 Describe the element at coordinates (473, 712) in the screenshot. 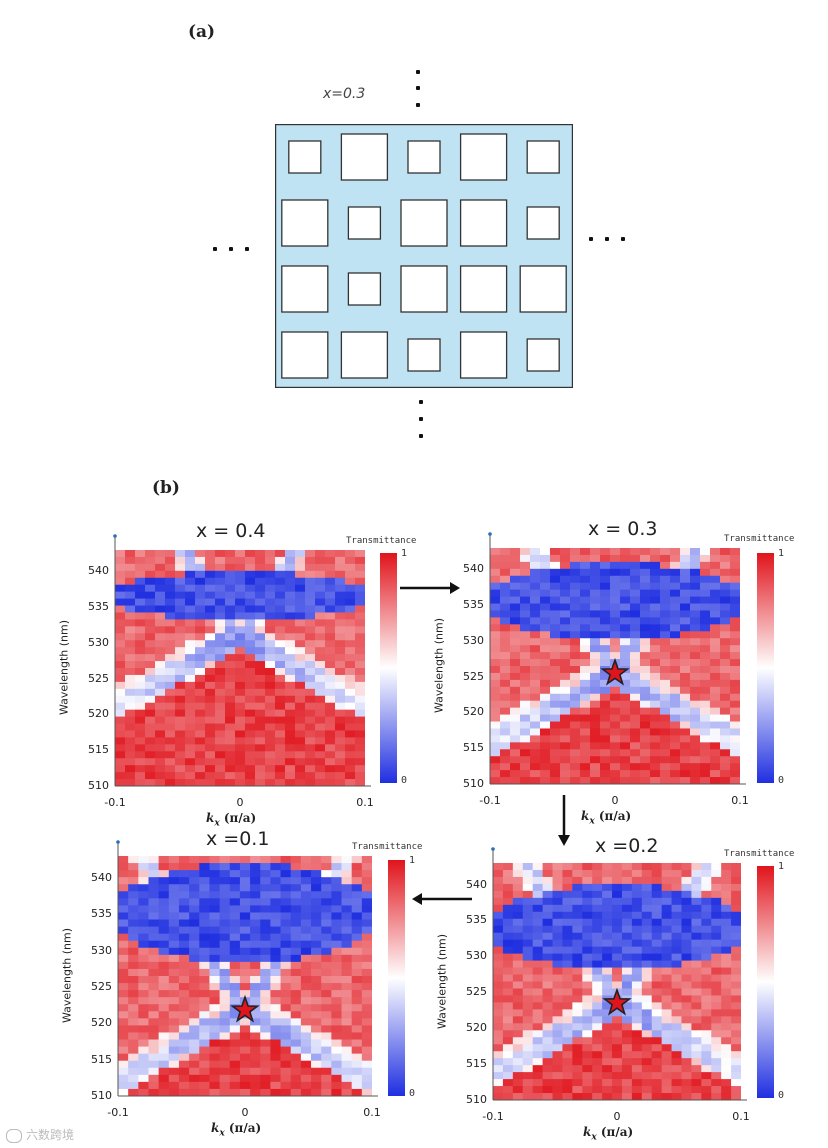

I see `y-tick-label: 520` at that location.